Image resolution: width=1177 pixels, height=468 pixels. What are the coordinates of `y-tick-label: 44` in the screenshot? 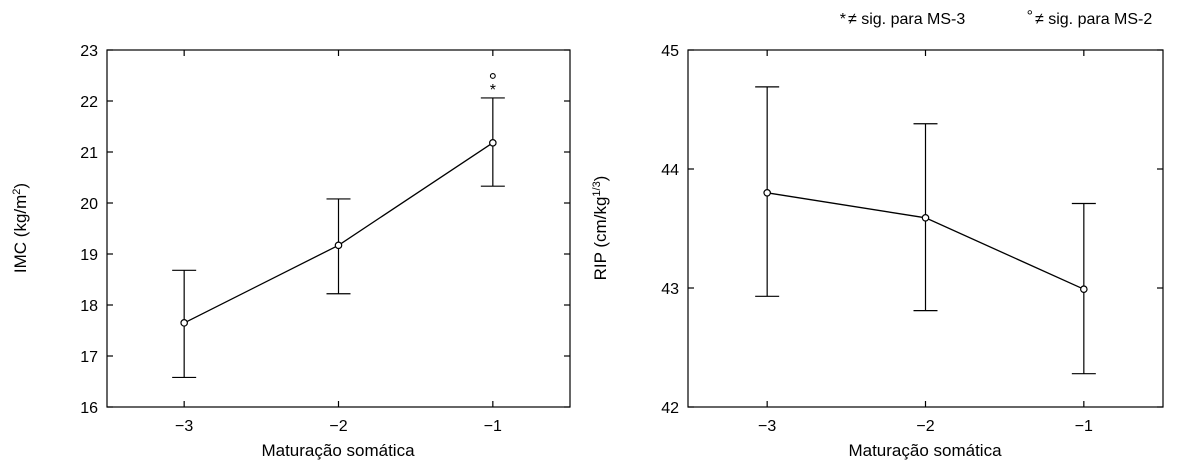 It's located at (670, 170).